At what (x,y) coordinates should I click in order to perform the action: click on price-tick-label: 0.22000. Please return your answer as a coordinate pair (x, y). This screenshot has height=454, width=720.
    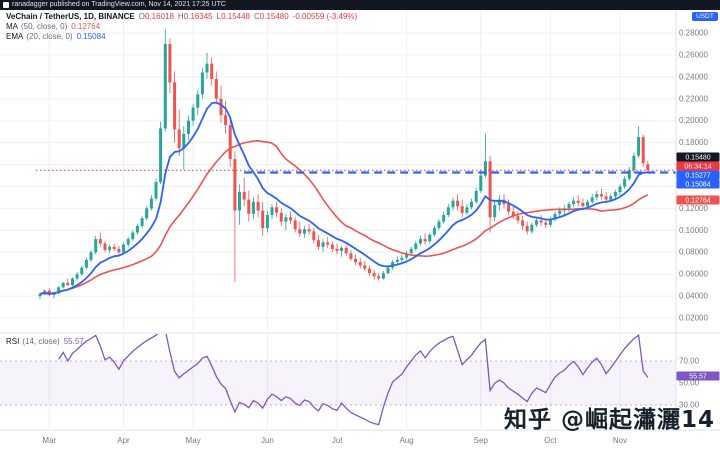
    Looking at the image, I should click on (693, 98).